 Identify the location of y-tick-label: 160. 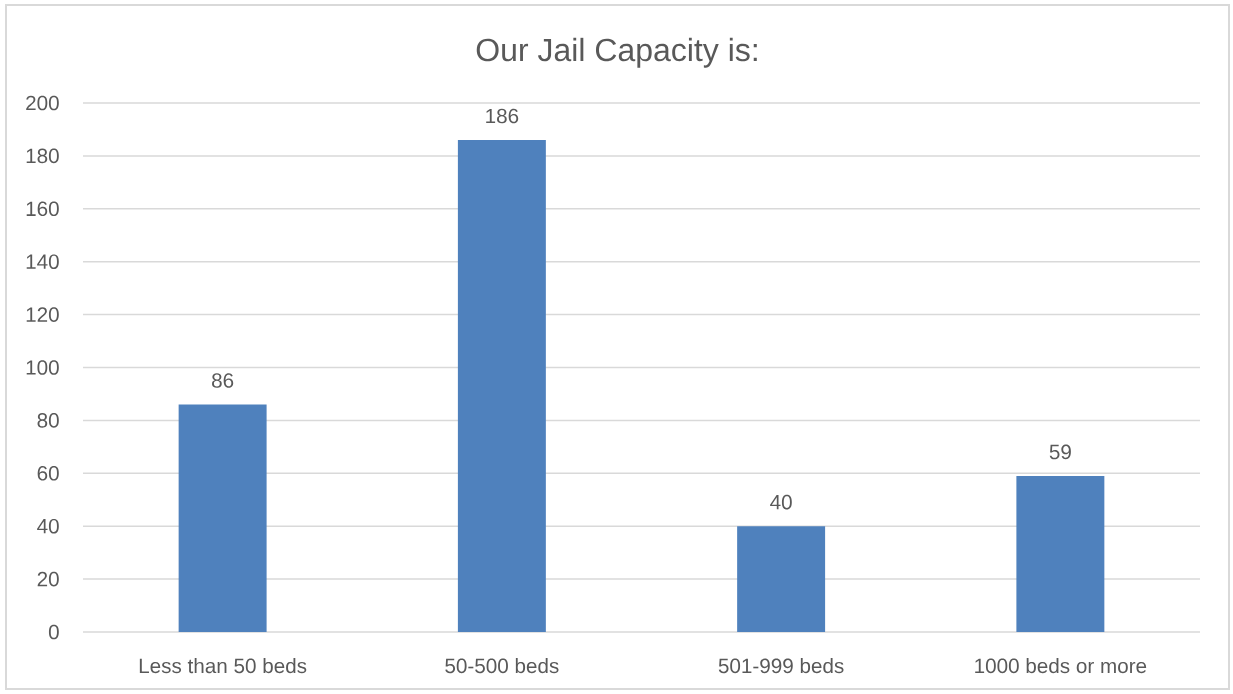
(42, 209).